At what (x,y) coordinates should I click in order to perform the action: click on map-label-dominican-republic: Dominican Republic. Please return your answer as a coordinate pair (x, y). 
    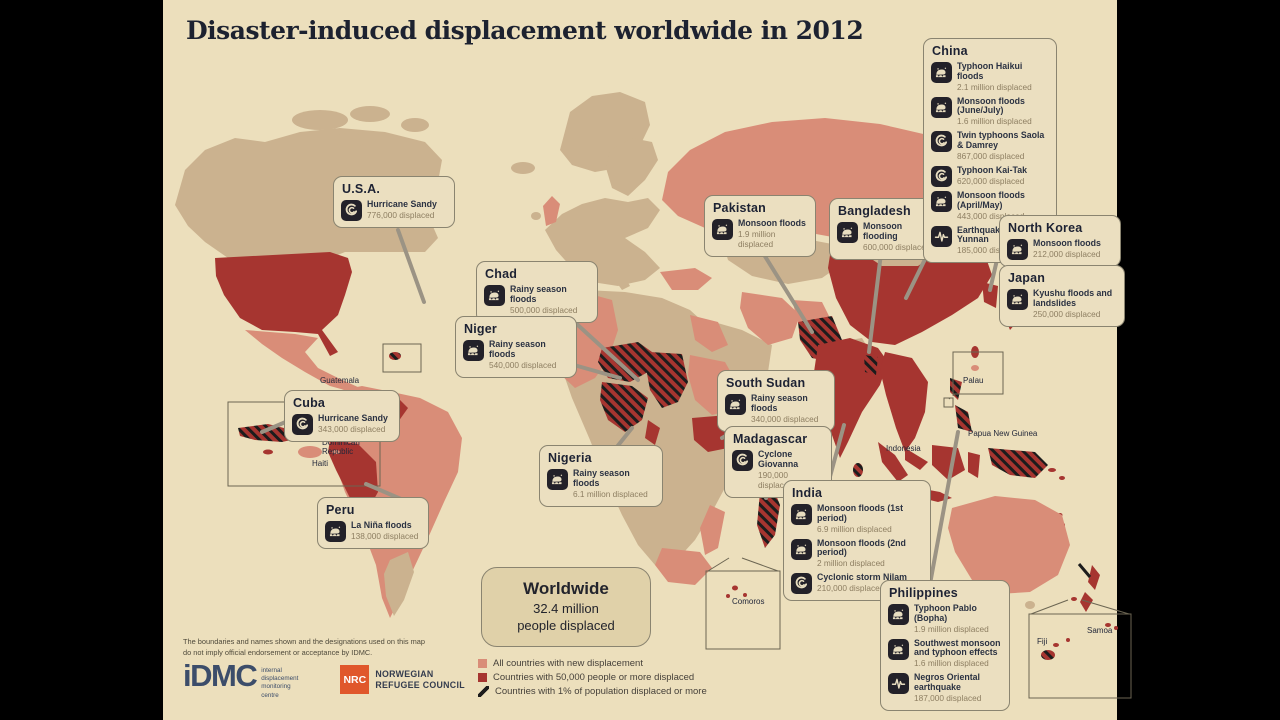
    Looking at the image, I should click on (341, 447).